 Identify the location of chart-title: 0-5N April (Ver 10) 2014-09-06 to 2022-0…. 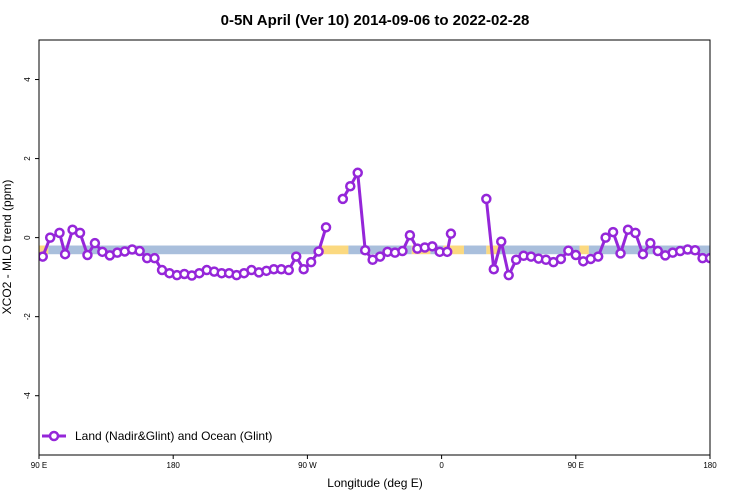
(375, 20).